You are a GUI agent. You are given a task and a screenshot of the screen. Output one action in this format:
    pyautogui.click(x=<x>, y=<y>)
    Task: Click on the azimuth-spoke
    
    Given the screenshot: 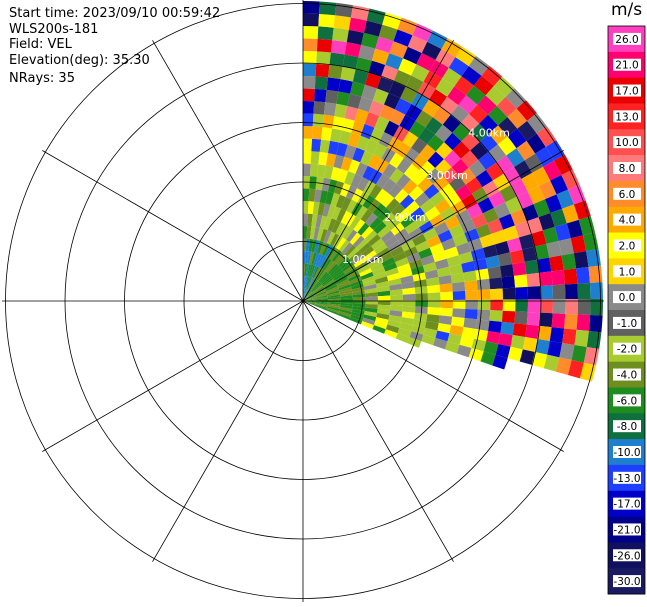 What is the action you would take?
    pyautogui.click(x=173, y=376)
    